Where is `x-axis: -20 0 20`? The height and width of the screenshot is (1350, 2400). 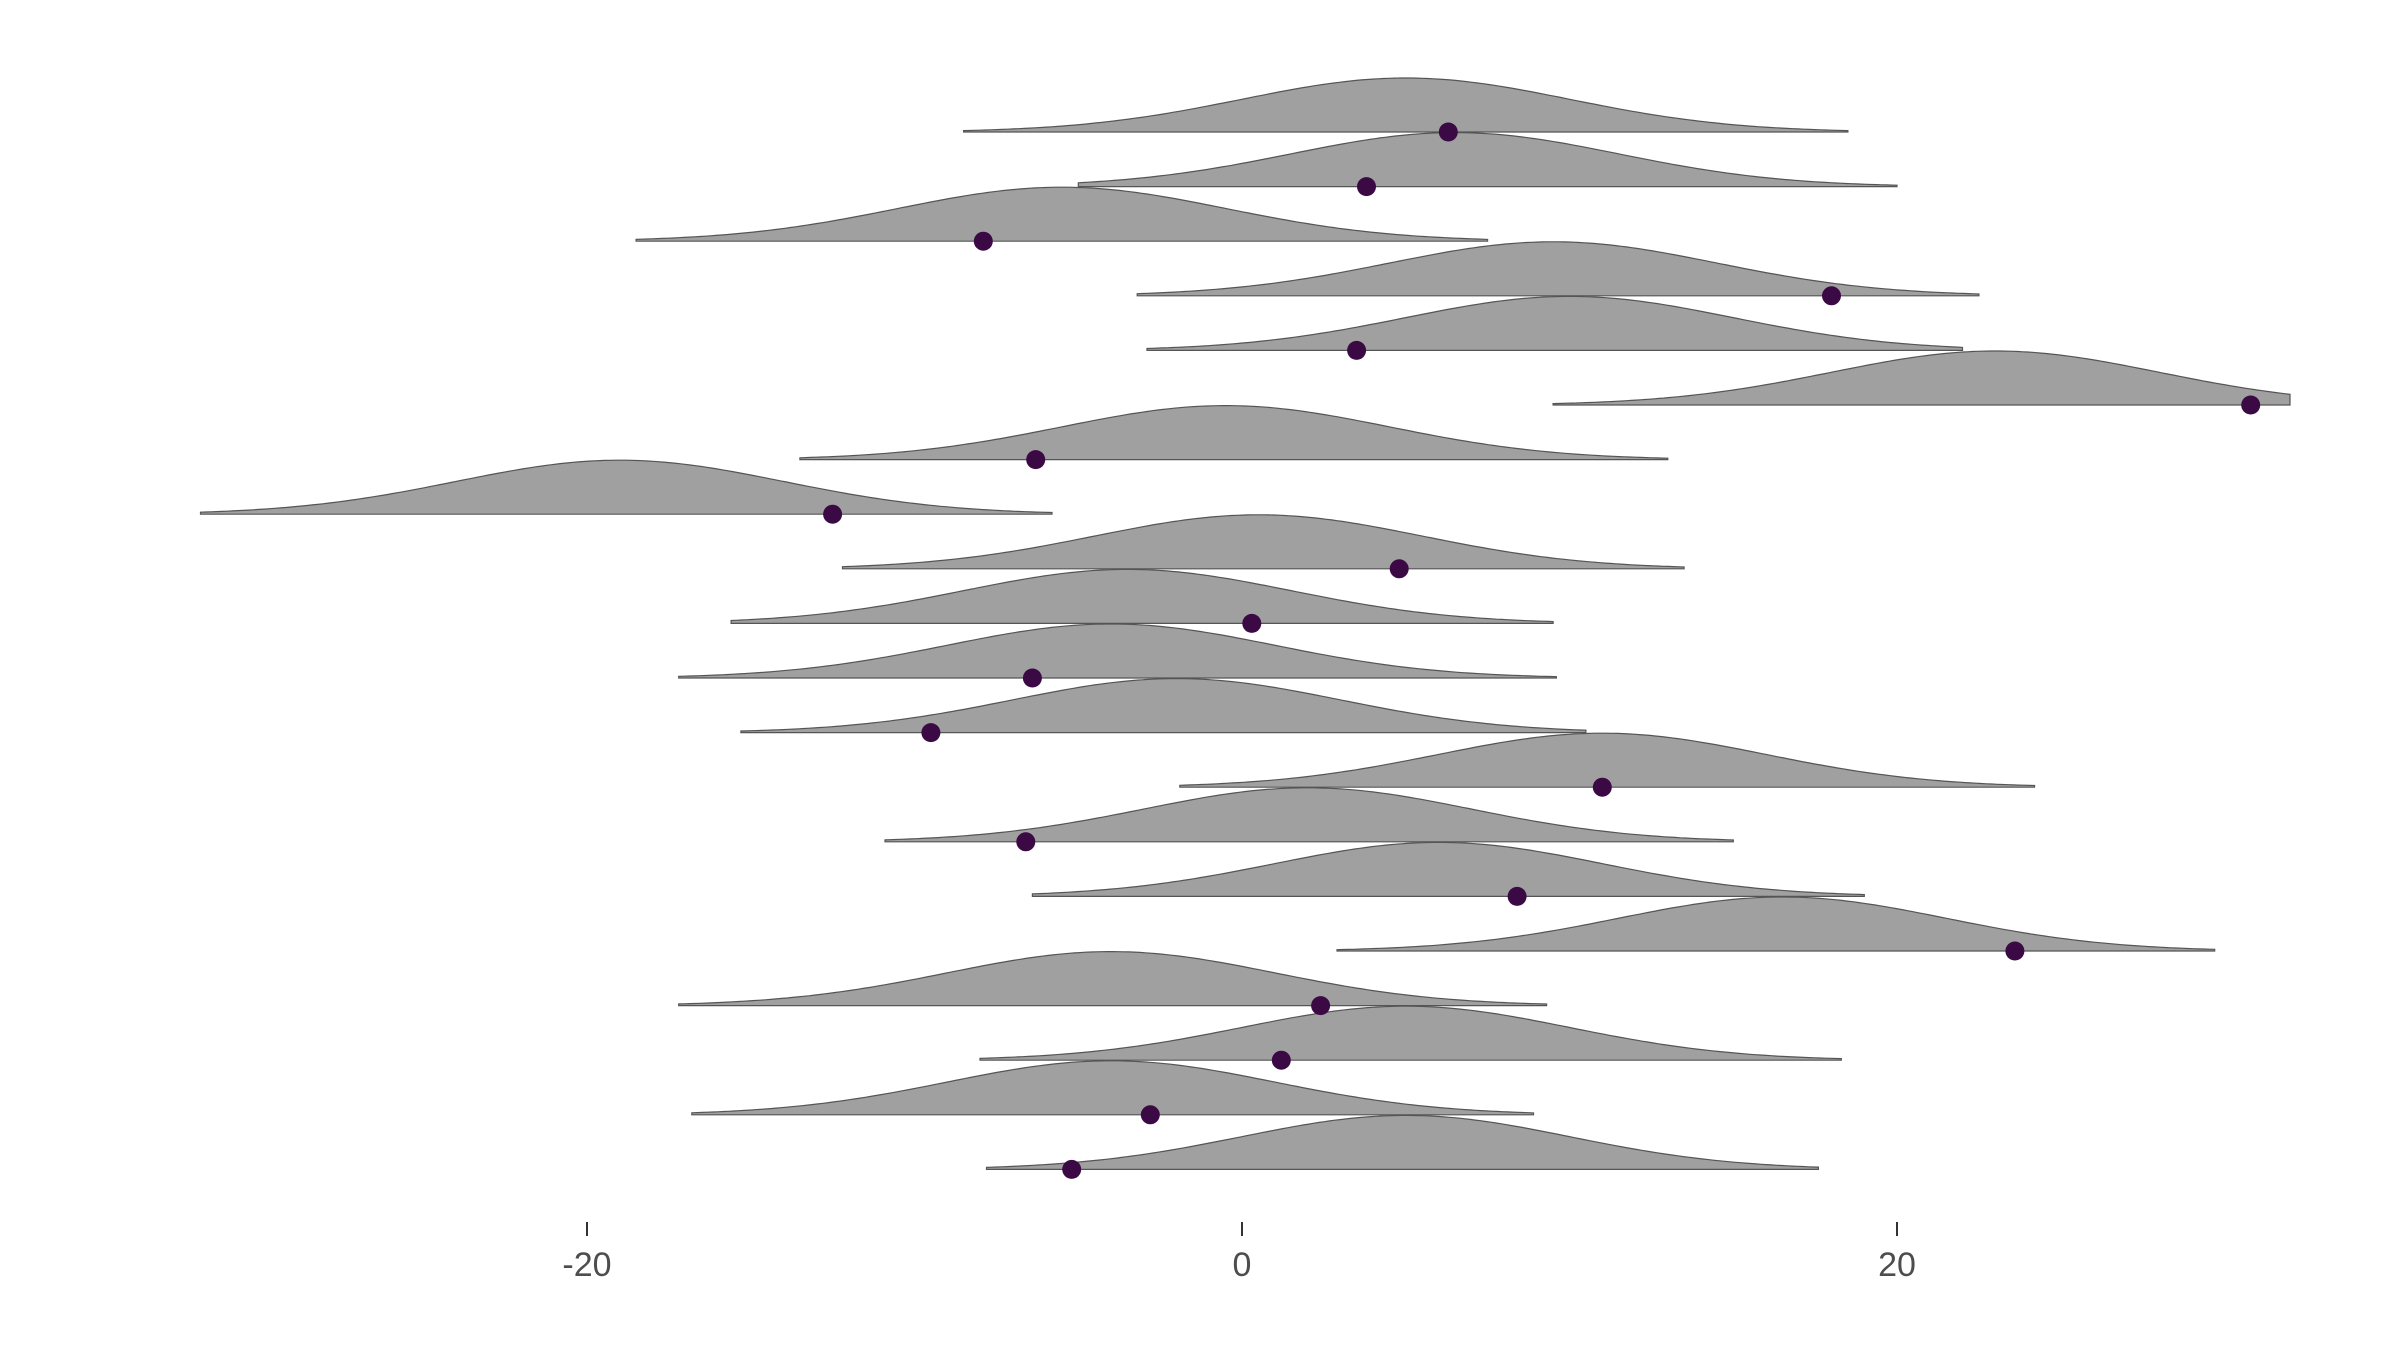
x-axis: -20 0 20 is located at coordinates (1239, 1253).